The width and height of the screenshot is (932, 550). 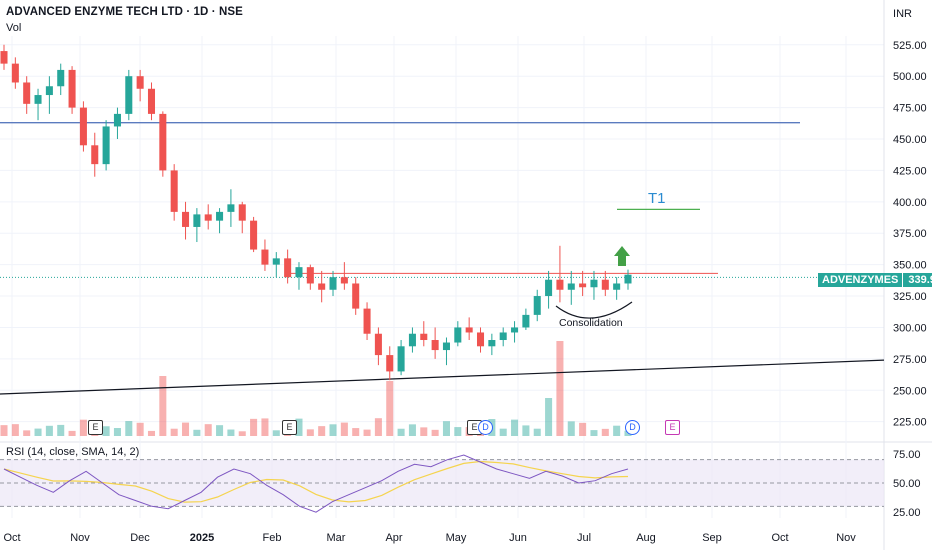 I want to click on price-tick-label: 375.00, so click(x=910, y=234).